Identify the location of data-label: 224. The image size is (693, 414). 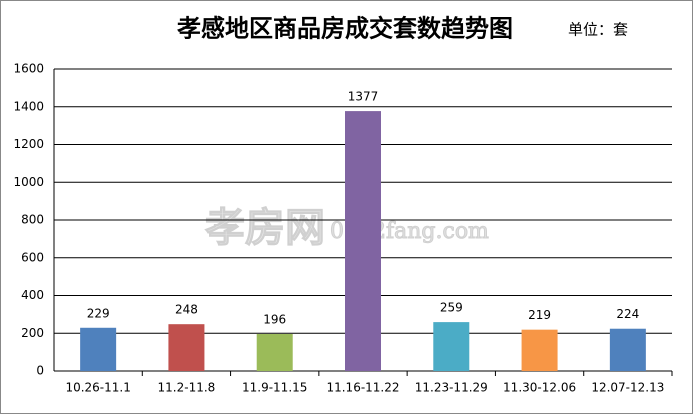
(627, 314).